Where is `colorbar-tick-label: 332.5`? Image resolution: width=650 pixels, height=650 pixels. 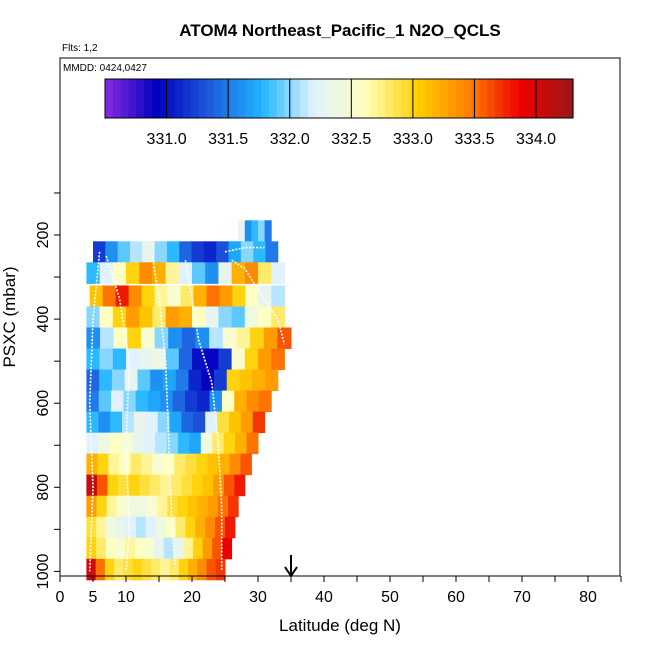 colorbar-tick-label: 332.5 is located at coordinates (351, 139).